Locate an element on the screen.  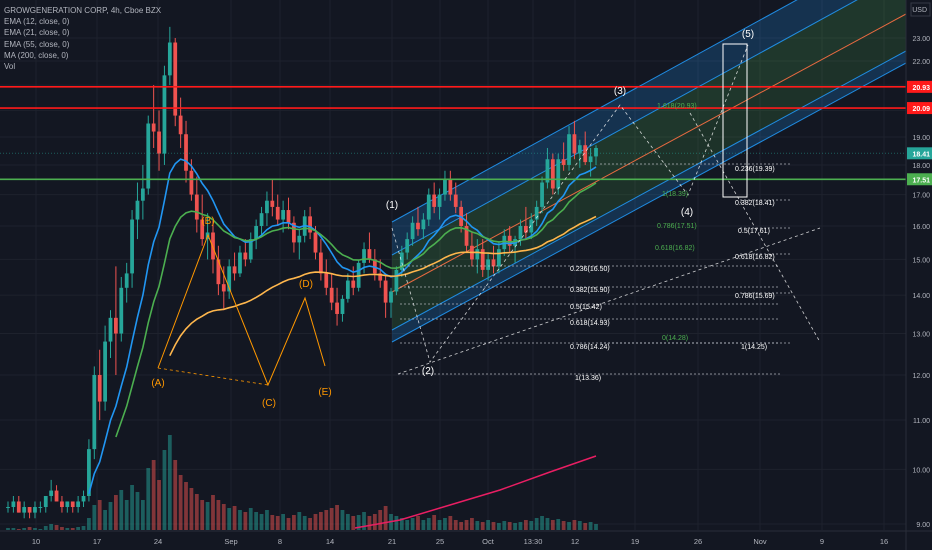
legend-ema55: EMA (55, close, 0) is located at coordinates (37, 44).